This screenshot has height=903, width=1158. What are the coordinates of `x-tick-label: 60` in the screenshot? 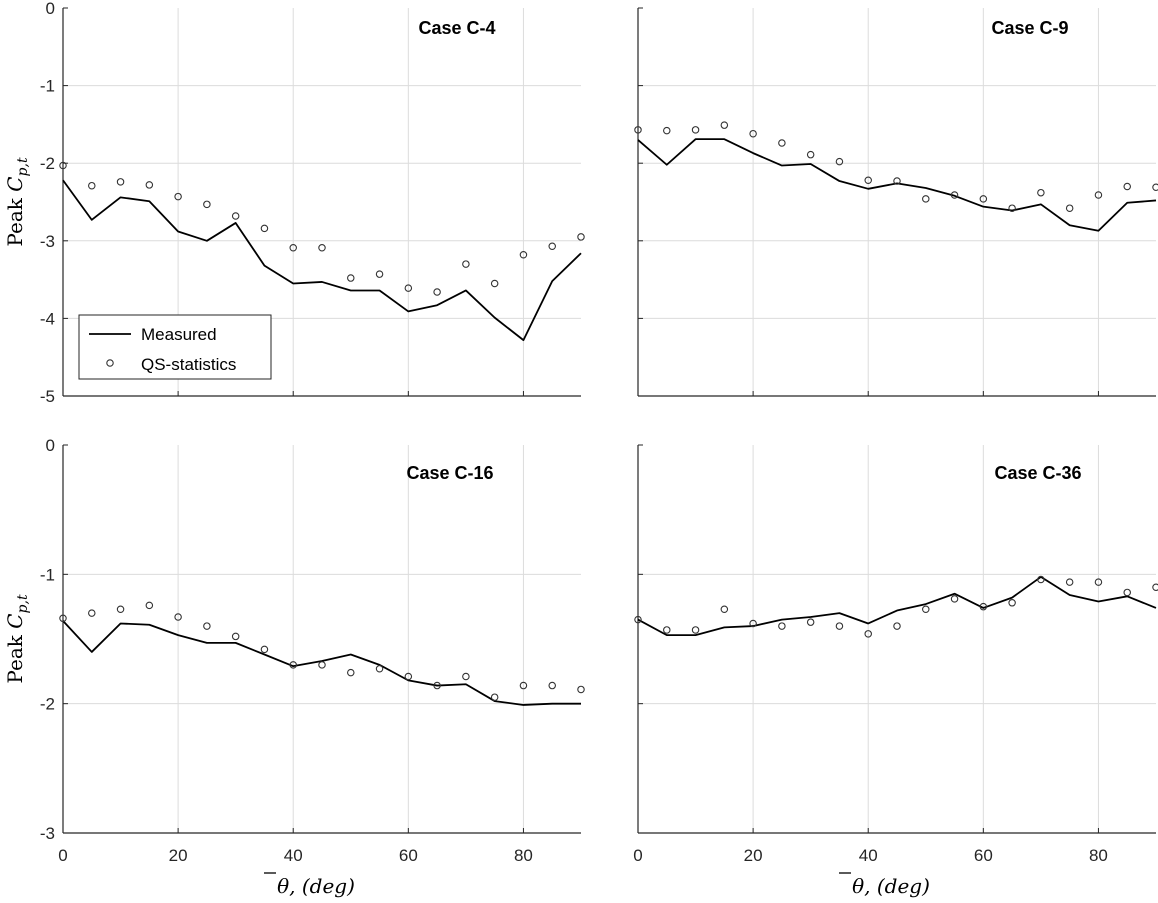 It's located at (408, 855).